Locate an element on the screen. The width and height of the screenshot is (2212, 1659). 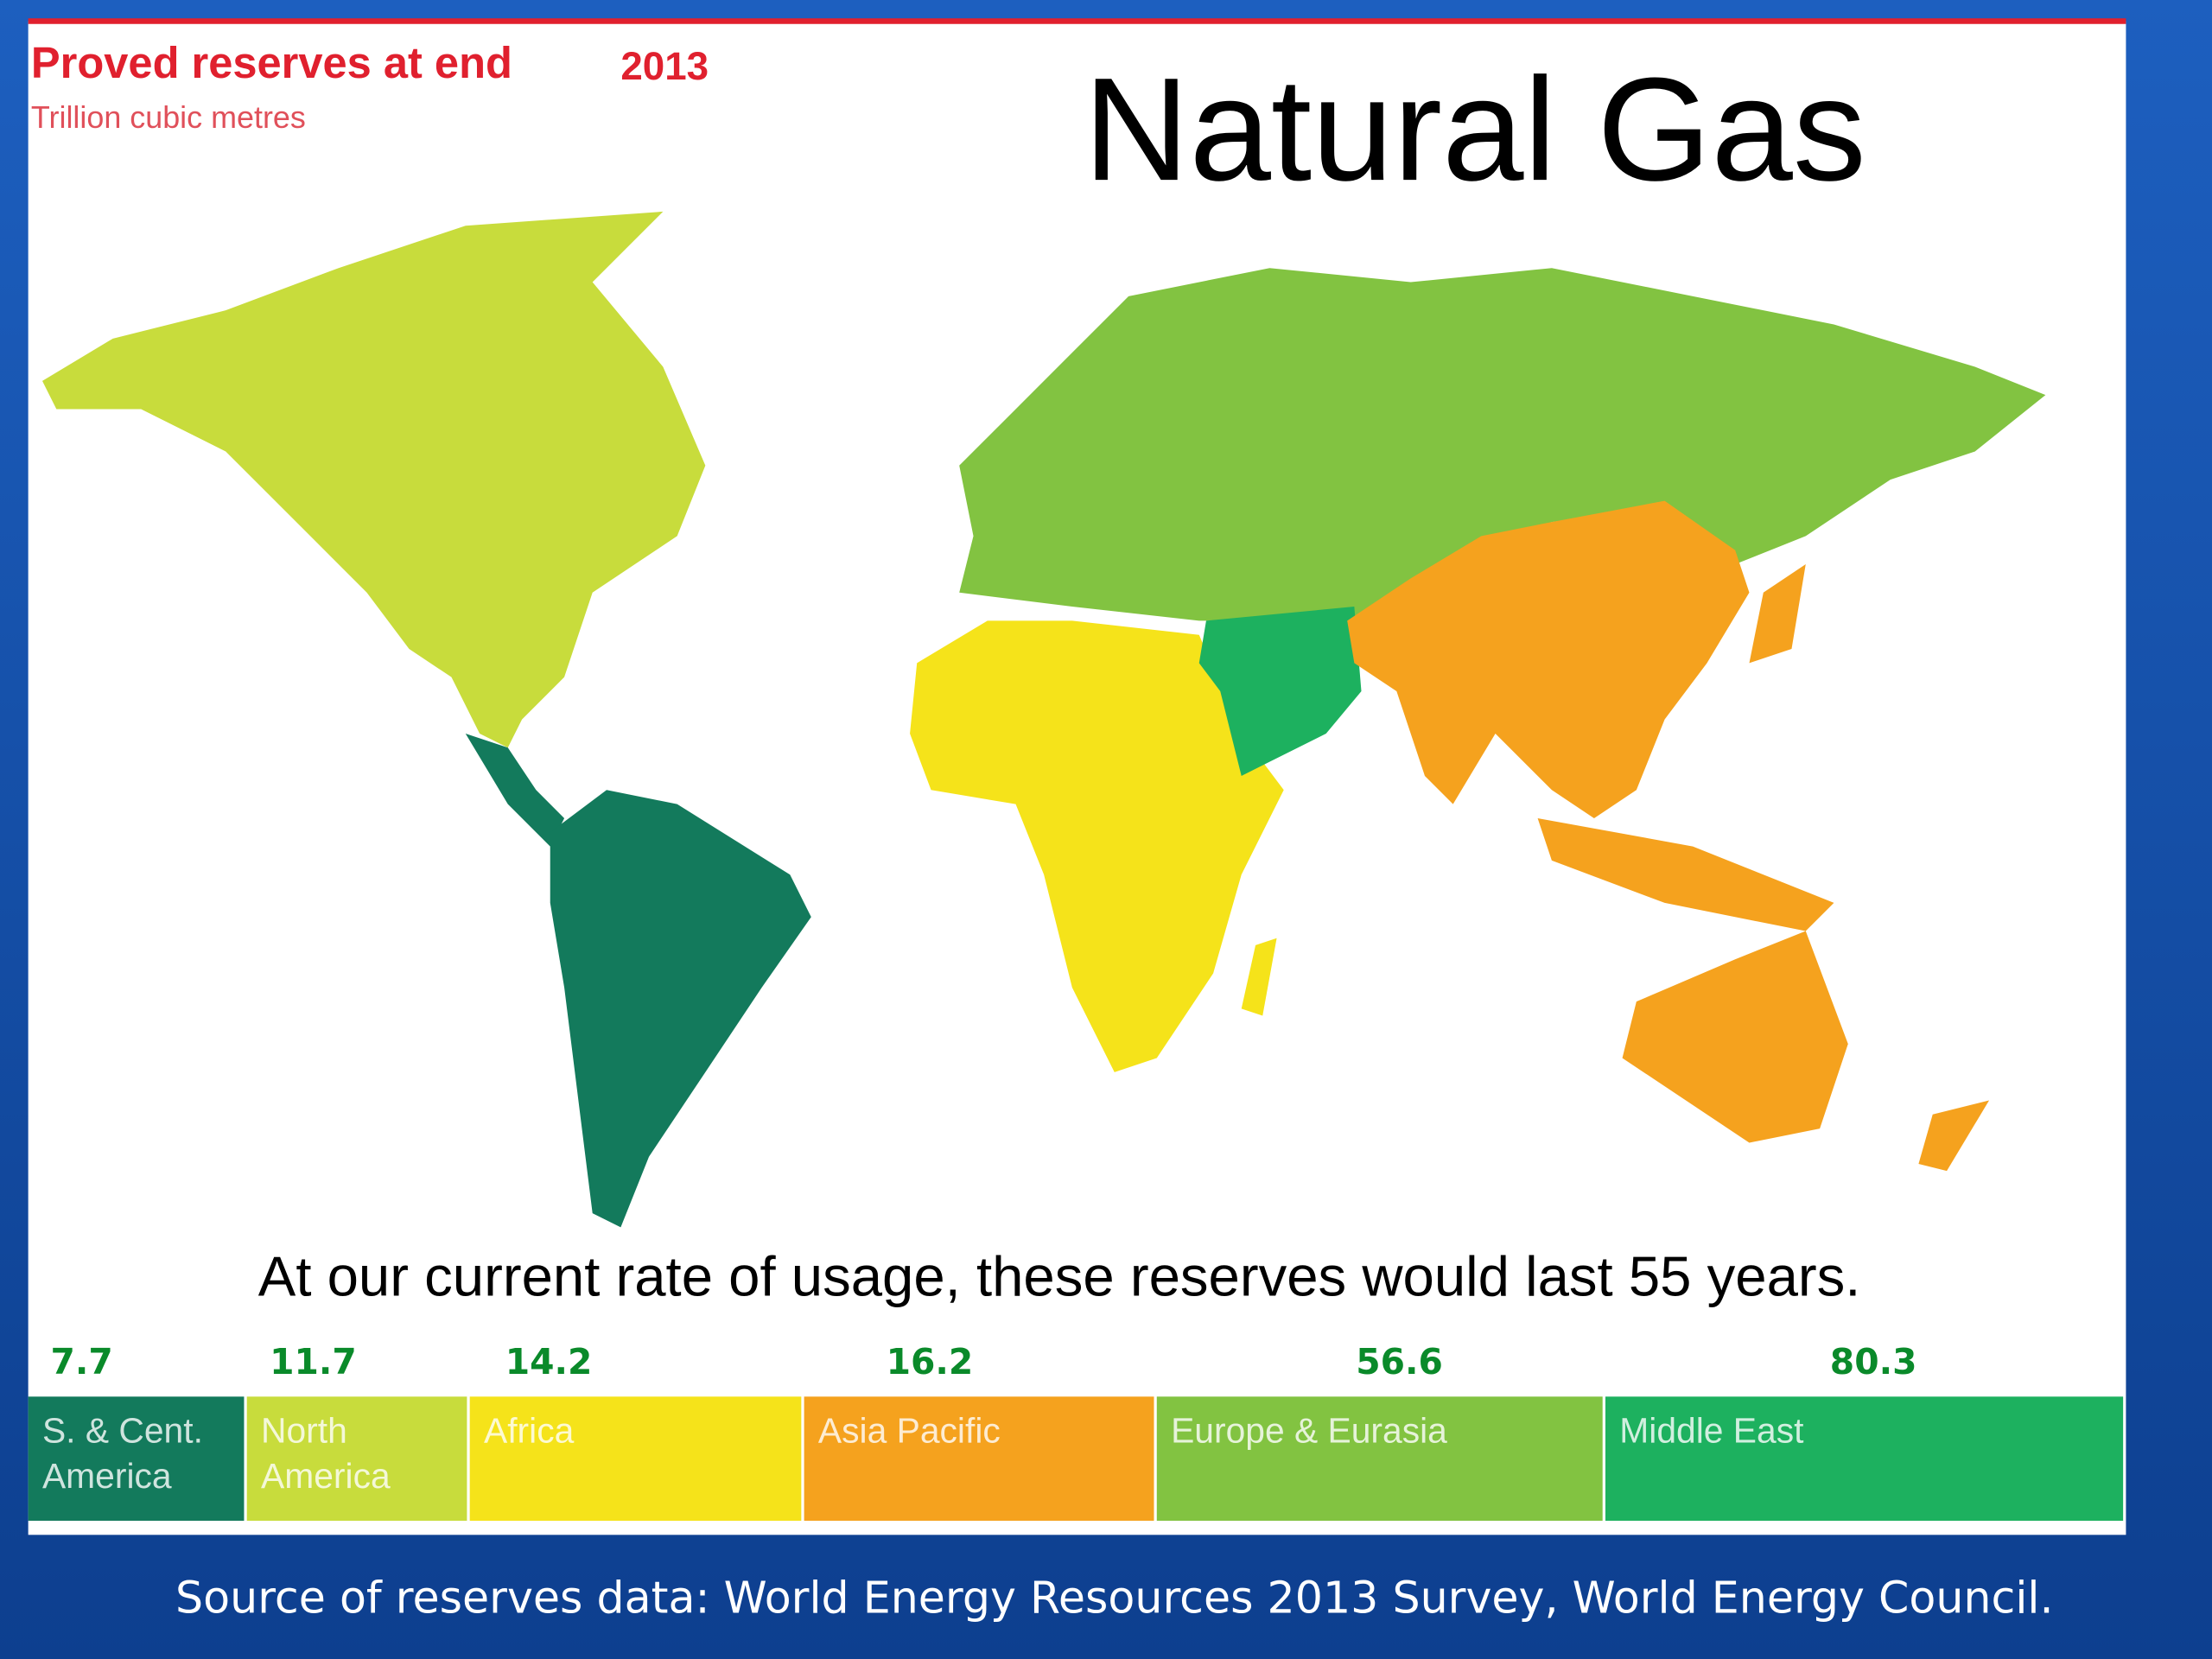
region-name: Europe & Eurasia is located at coordinates (1309, 1431).